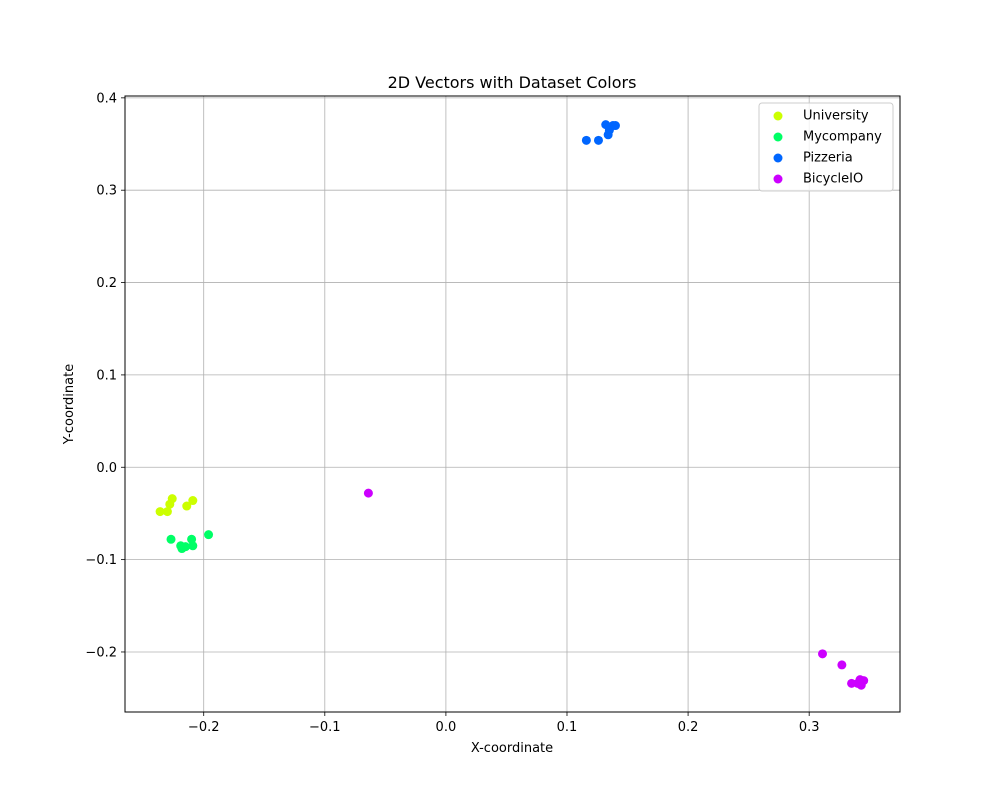  Describe the element at coordinates (842, 137) in the screenshot. I see `legend-label-mycompany: Mycompany` at that location.